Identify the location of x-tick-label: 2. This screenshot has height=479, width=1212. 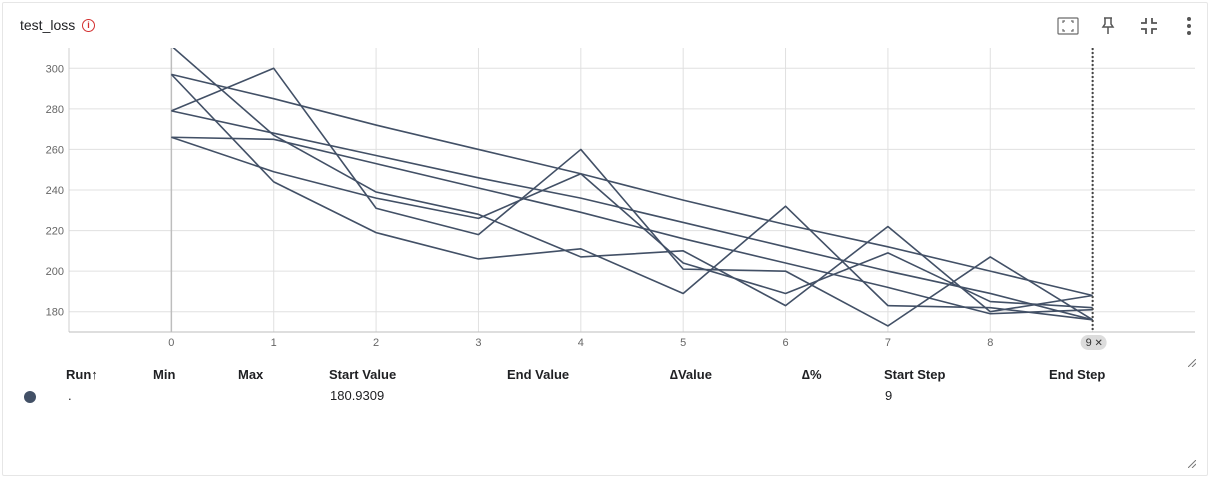
(376, 343).